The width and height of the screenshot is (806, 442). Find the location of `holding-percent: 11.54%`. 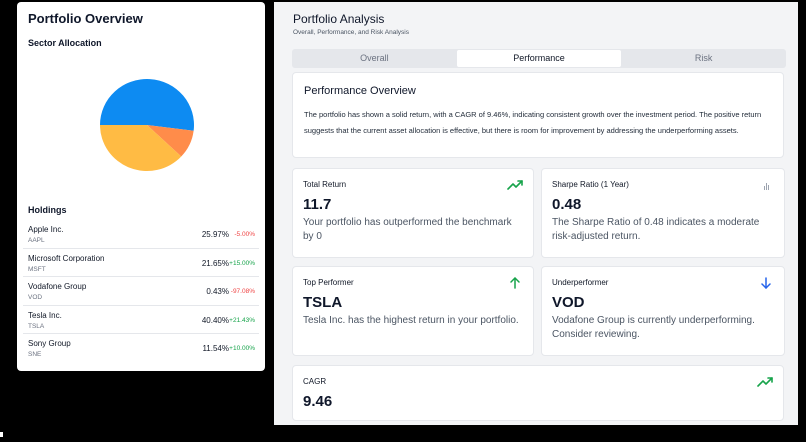

holding-percent: 11.54% is located at coordinates (215, 348).